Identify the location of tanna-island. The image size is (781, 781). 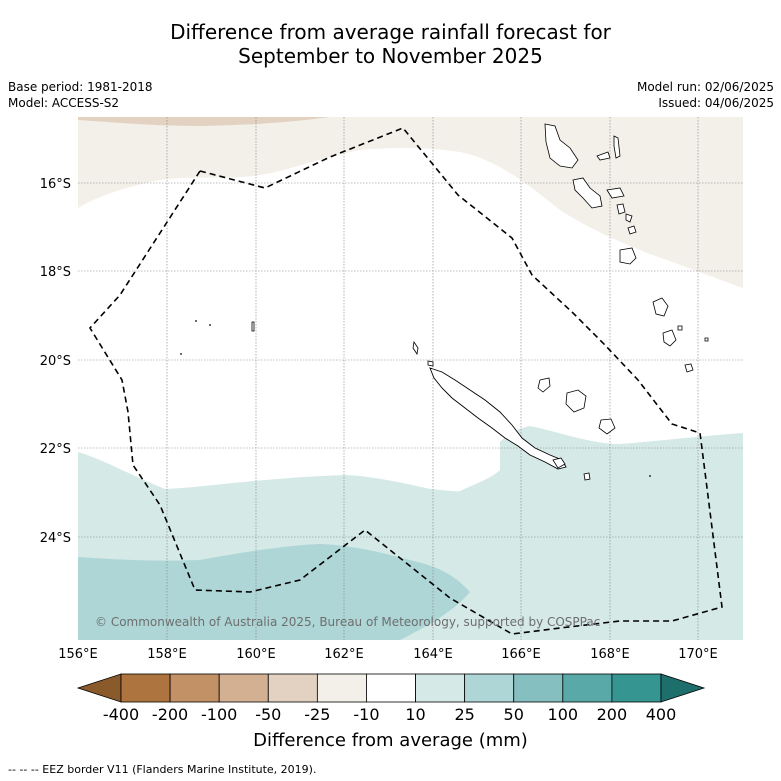
(669, 338).